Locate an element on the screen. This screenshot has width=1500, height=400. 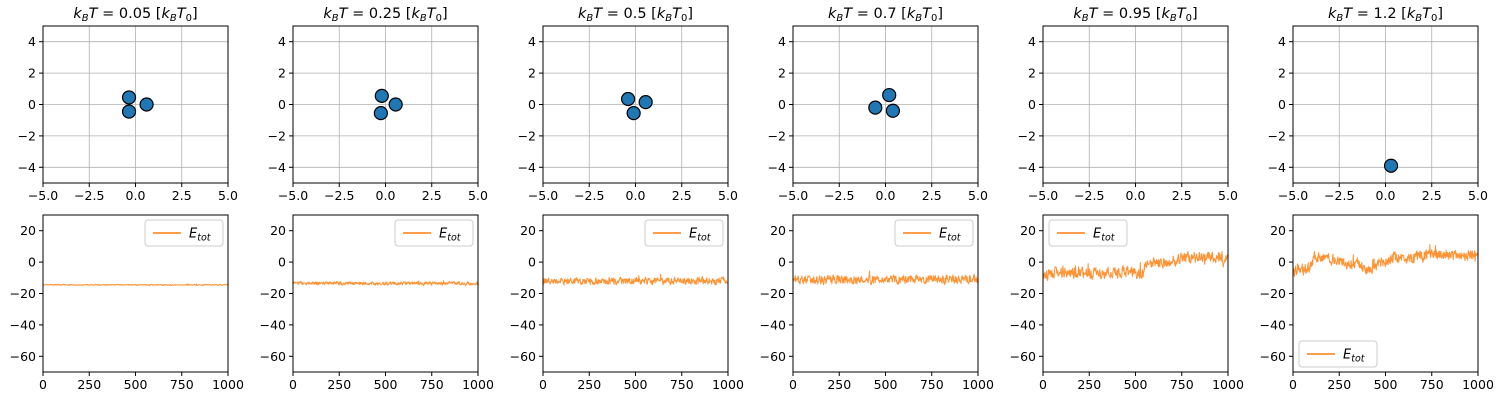
scatter-panel-6: −5.0 −2.5 0.0 2.5 5.0 −4 −2 0 2 4 kBT = 1.2 [kBT0] is located at coordinates (1378, 104).